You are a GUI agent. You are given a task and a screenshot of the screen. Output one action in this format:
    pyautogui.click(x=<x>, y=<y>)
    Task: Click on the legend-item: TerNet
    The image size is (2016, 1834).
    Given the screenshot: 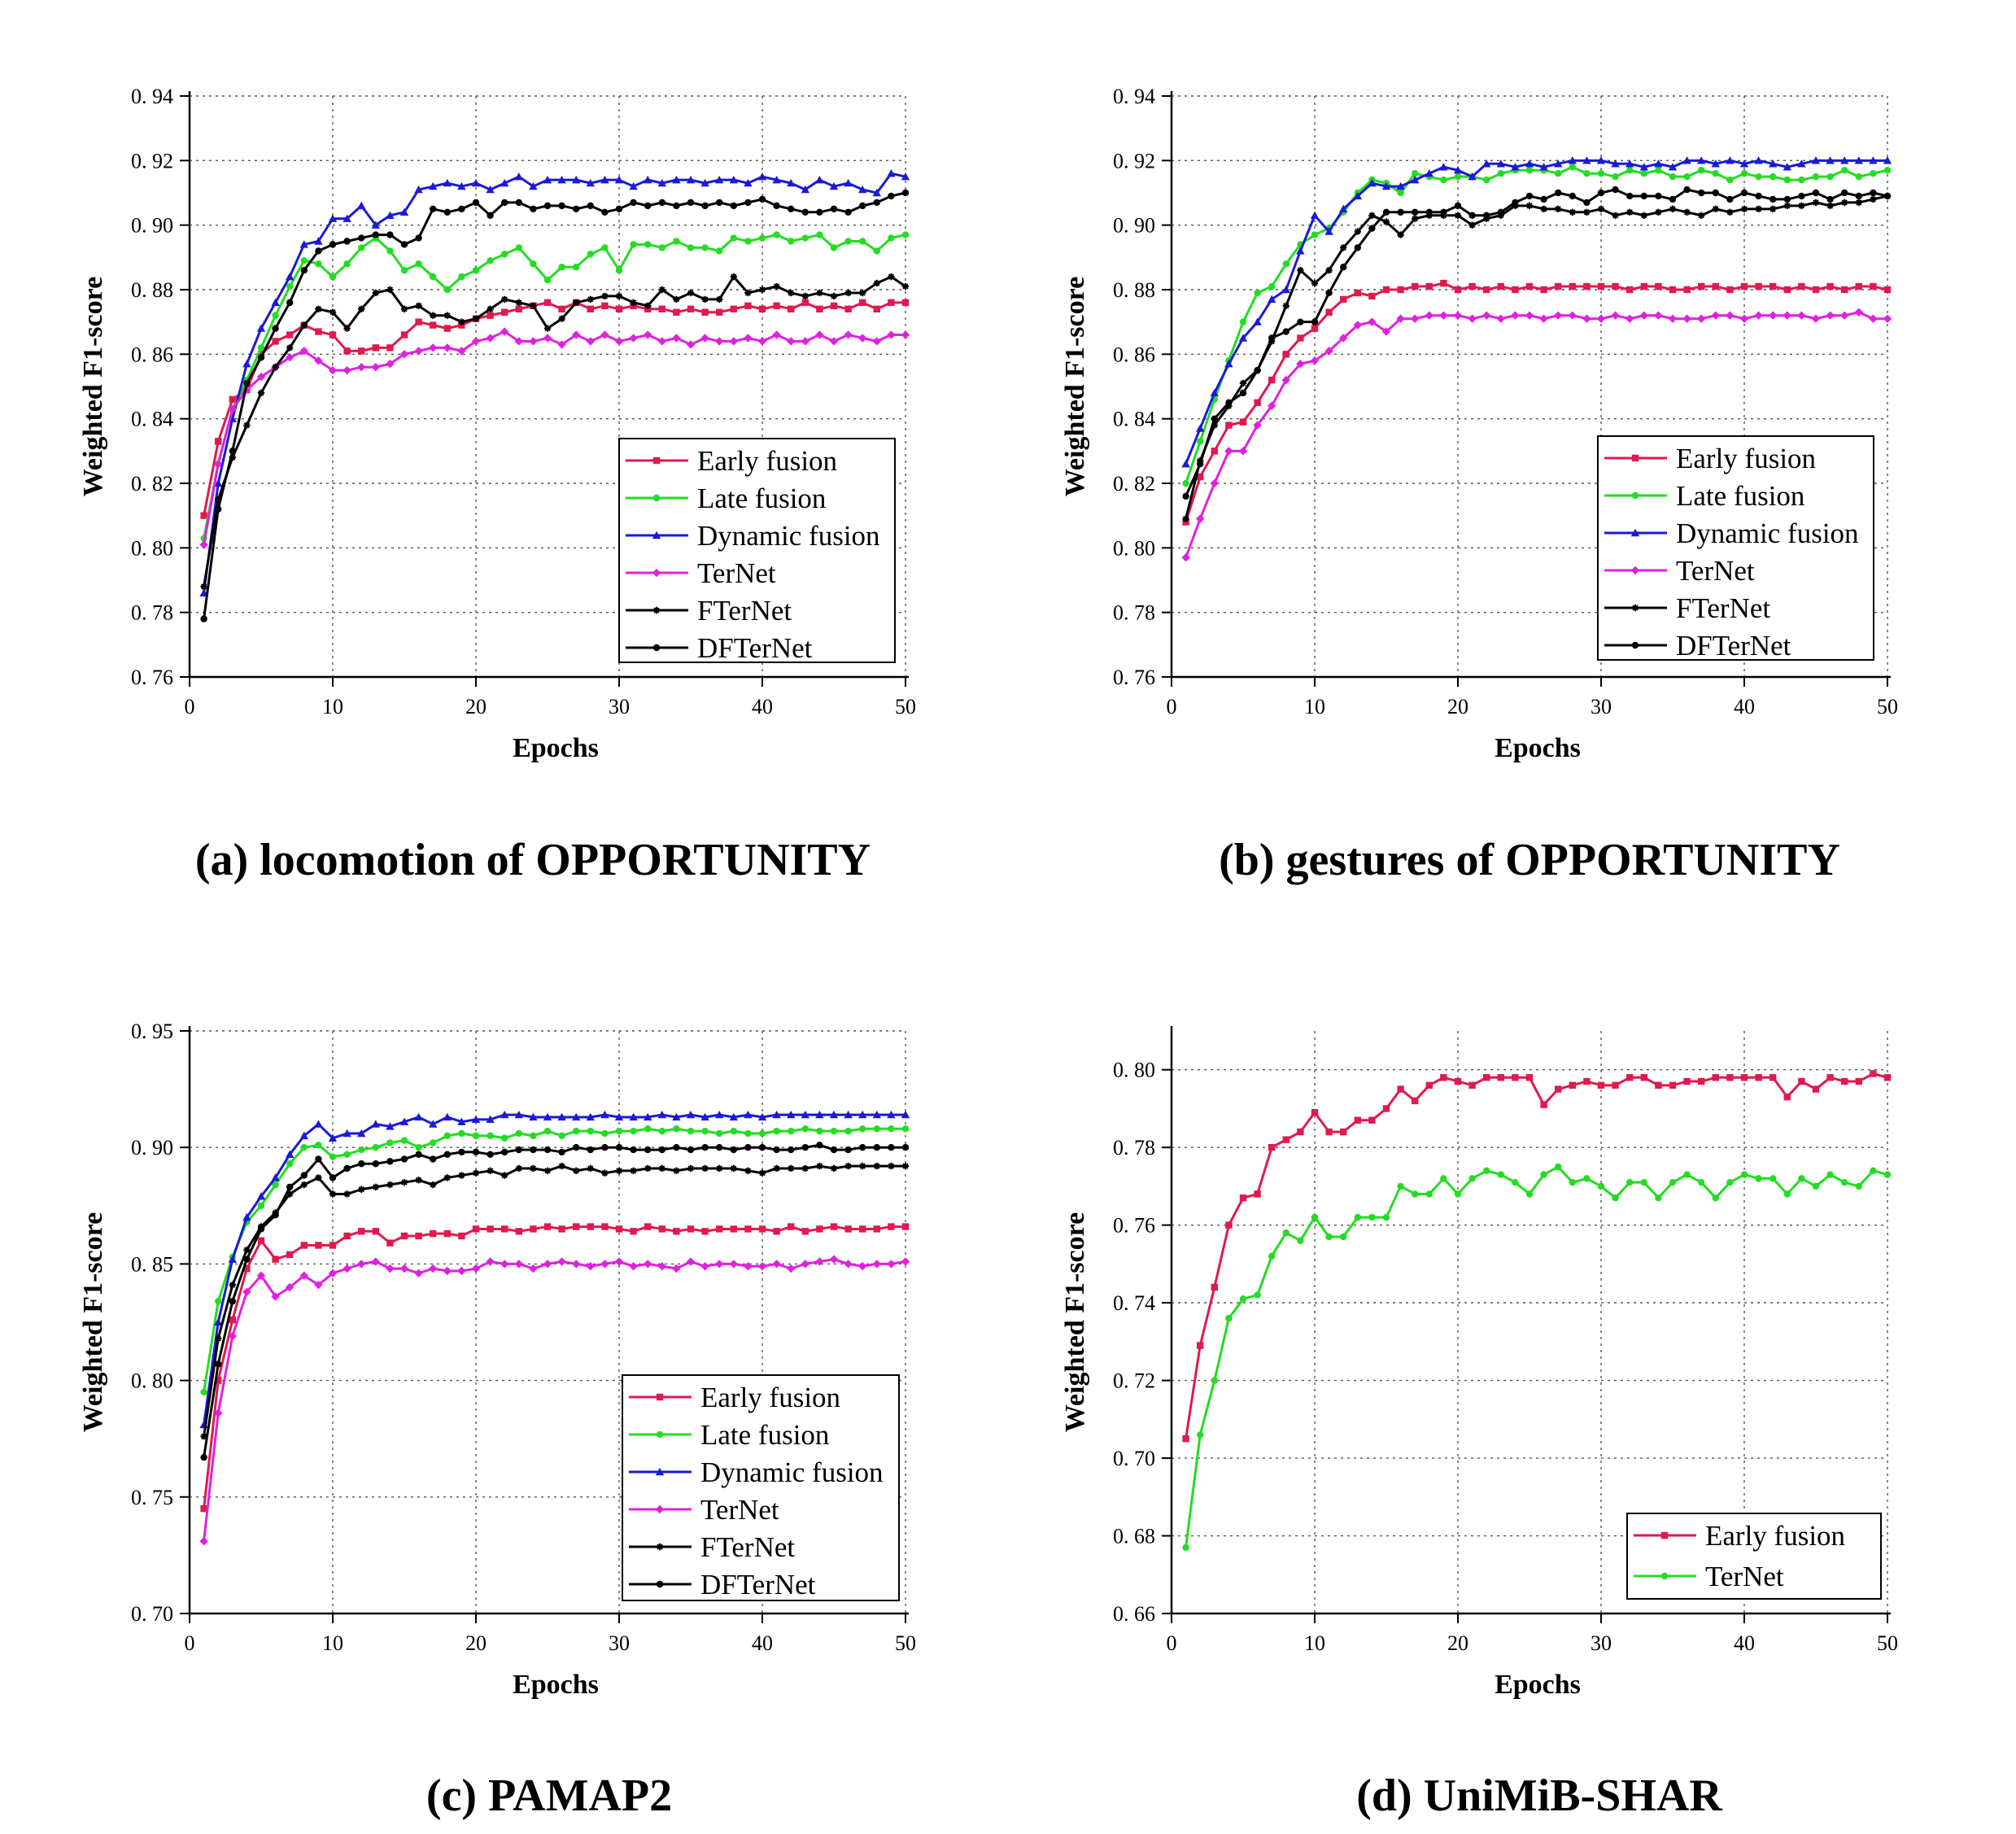 What is the action you would take?
    pyautogui.click(x=701, y=573)
    